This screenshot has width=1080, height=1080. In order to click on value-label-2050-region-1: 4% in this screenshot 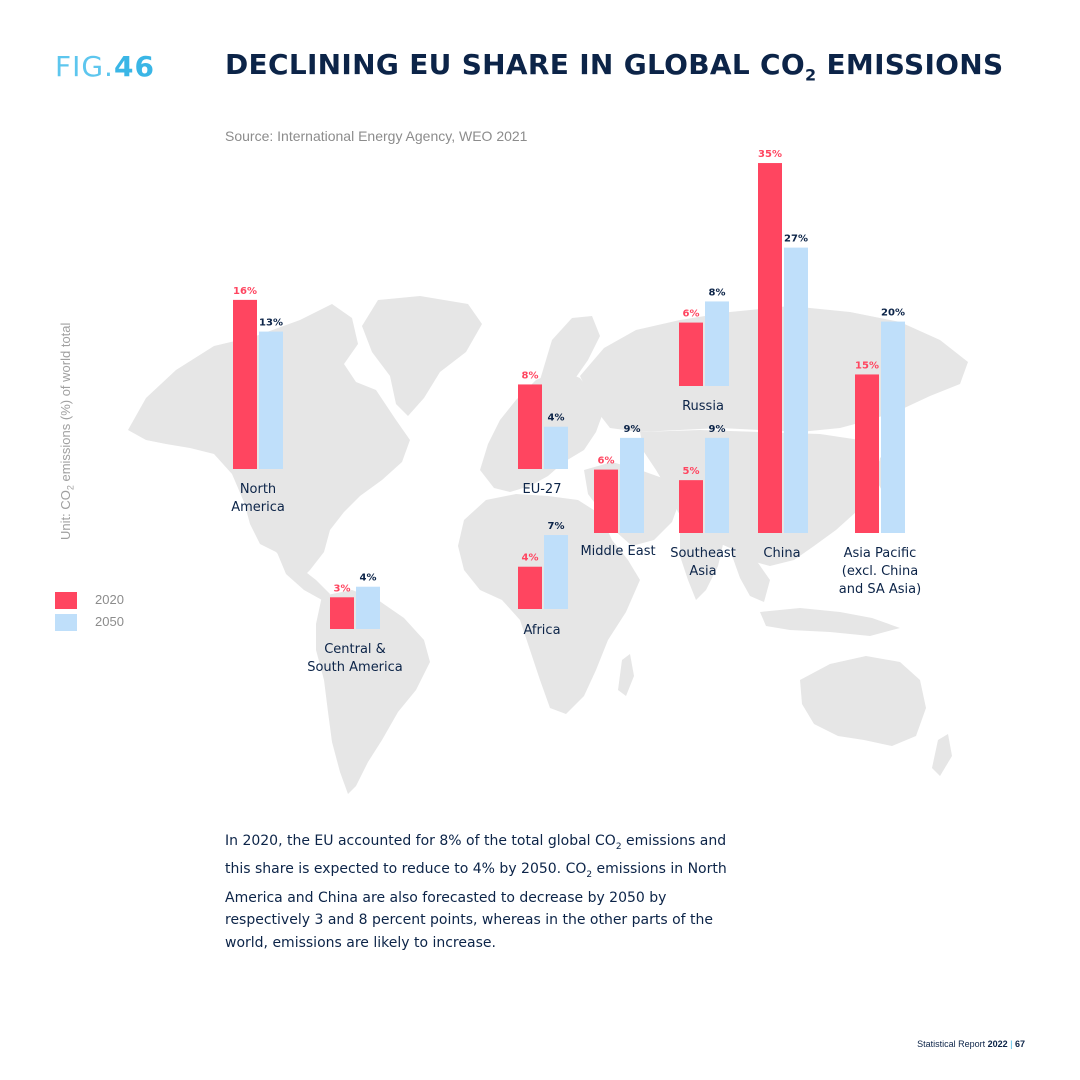, I will do `click(368, 578)`.